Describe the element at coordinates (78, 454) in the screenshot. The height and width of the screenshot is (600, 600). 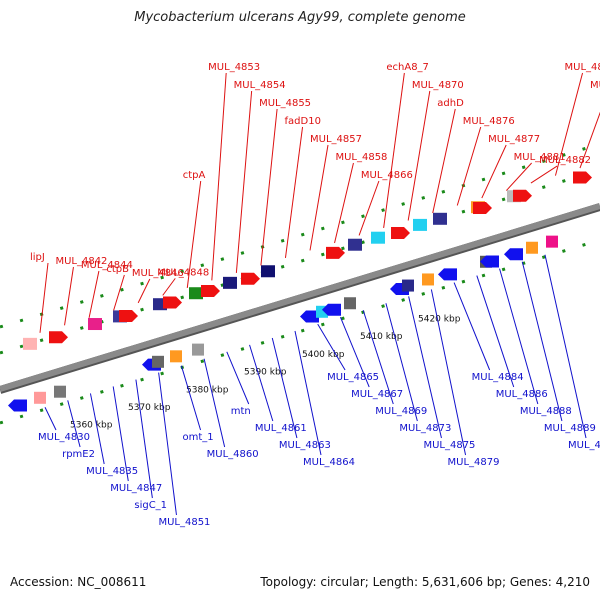
I see `reverse-gene-label: rpmE2` at that location.